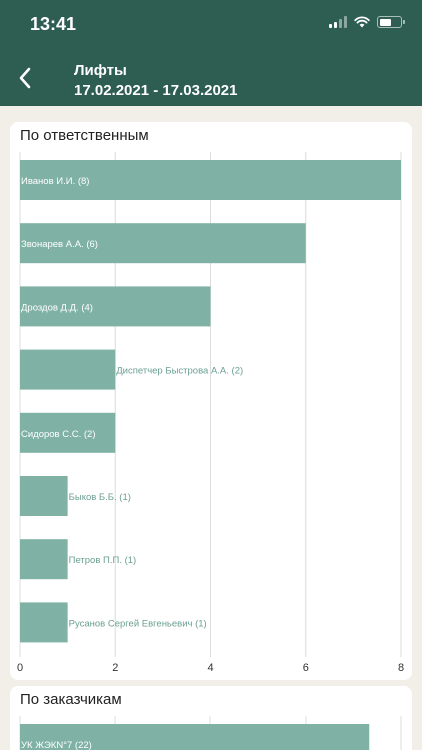  Describe the element at coordinates (55, 181) in the screenshot. I see `bar-label: Иванов И.И. (8)` at that location.